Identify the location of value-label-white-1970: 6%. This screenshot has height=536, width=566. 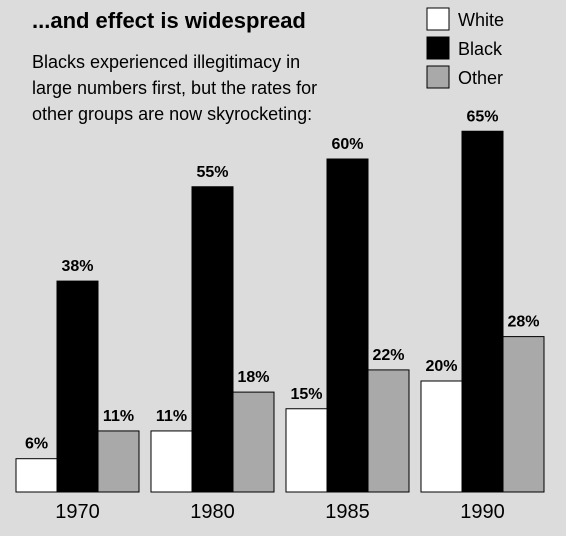
(36, 444).